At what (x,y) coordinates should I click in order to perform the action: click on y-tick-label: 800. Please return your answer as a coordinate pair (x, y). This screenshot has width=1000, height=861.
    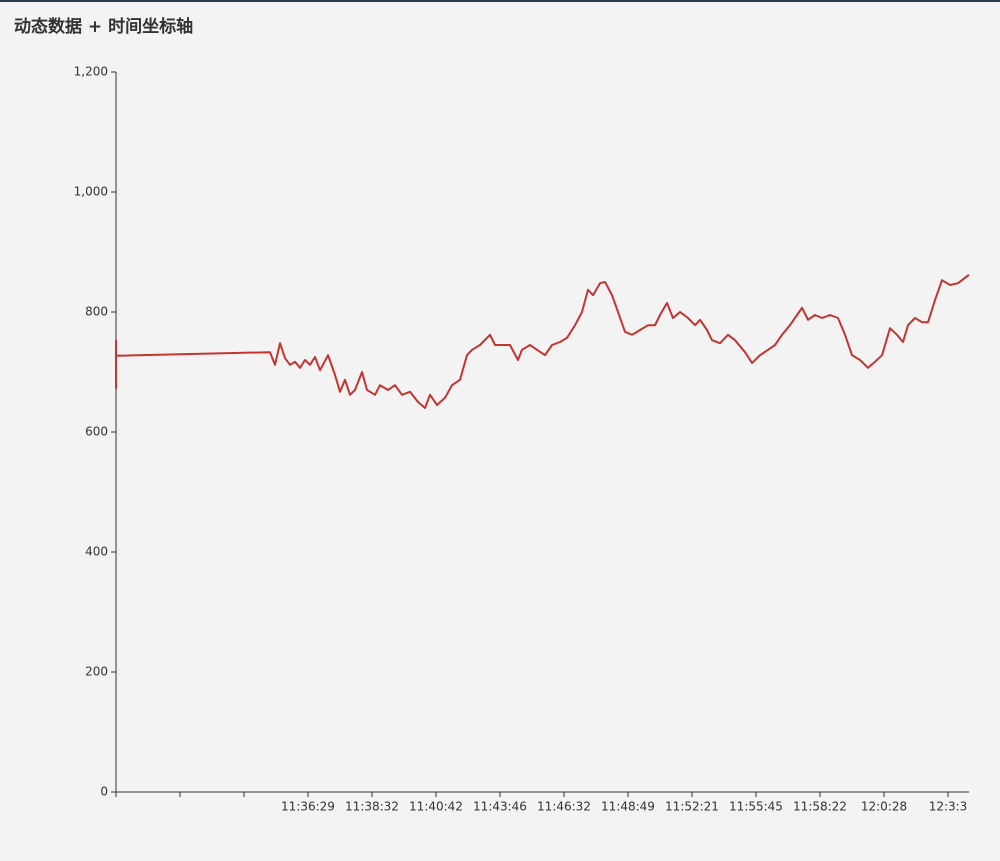
    Looking at the image, I should click on (96, 312).